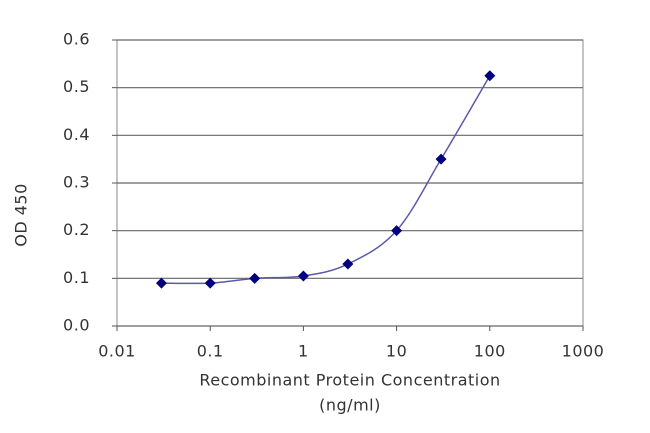  What do you see at coordinates (350, 405) in the screenshot?
I see `x-axis-unit: (ng/ml)` at bounding box center [350, 405].